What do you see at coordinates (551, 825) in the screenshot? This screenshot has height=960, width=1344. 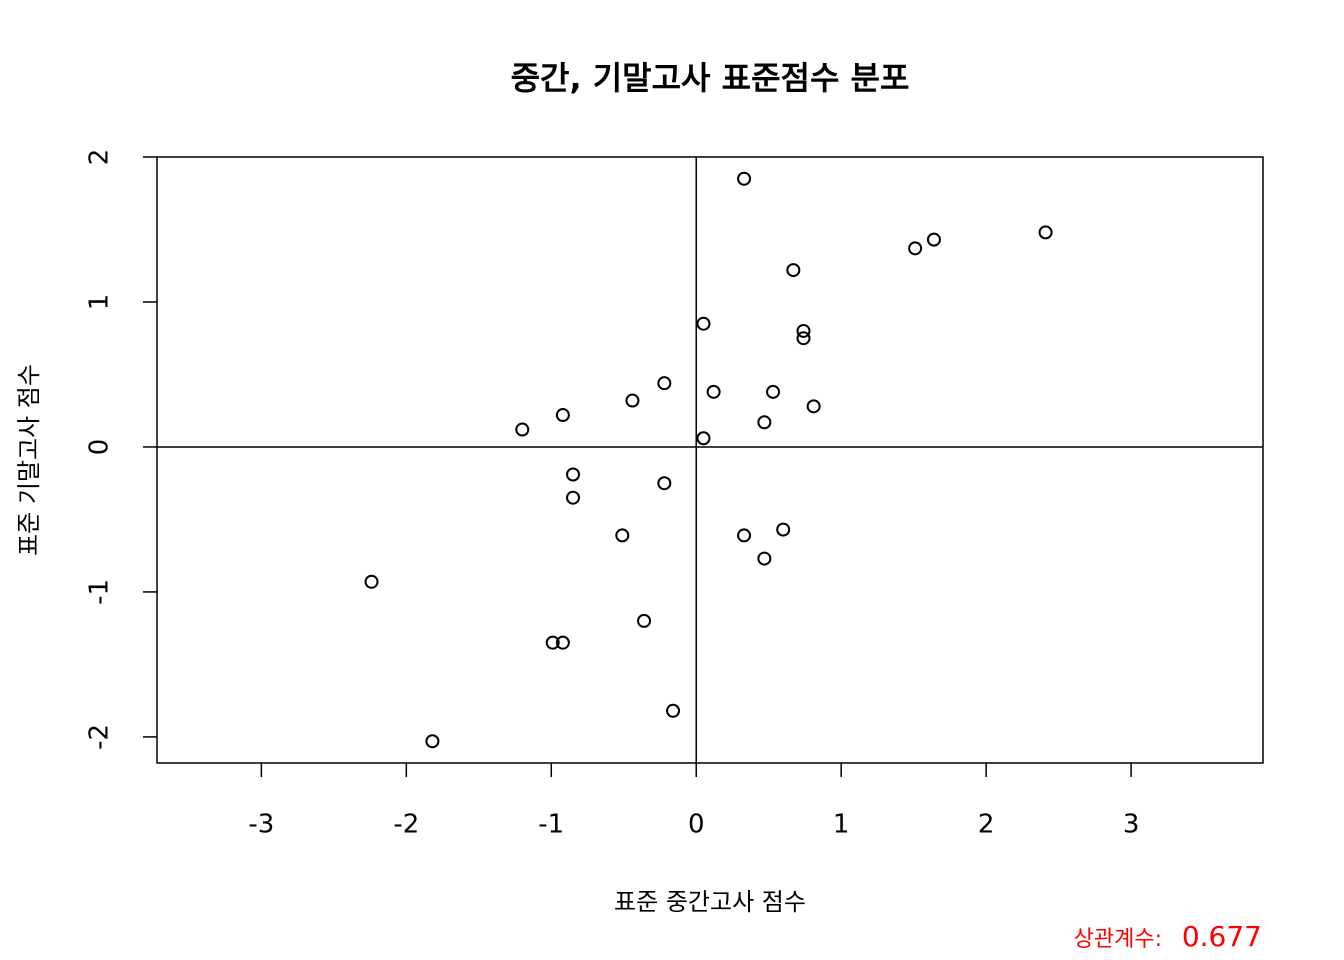 I see `x-tick-label: -1` at bounding box center [551, 825].